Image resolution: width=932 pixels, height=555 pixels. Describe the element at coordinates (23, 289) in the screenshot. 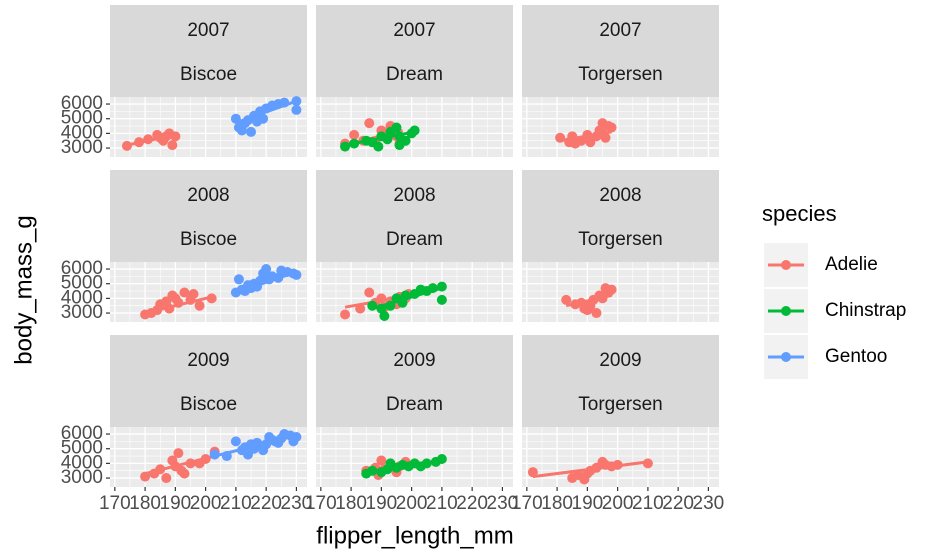

I see `y-axis-label: body_mass_g` at that location.